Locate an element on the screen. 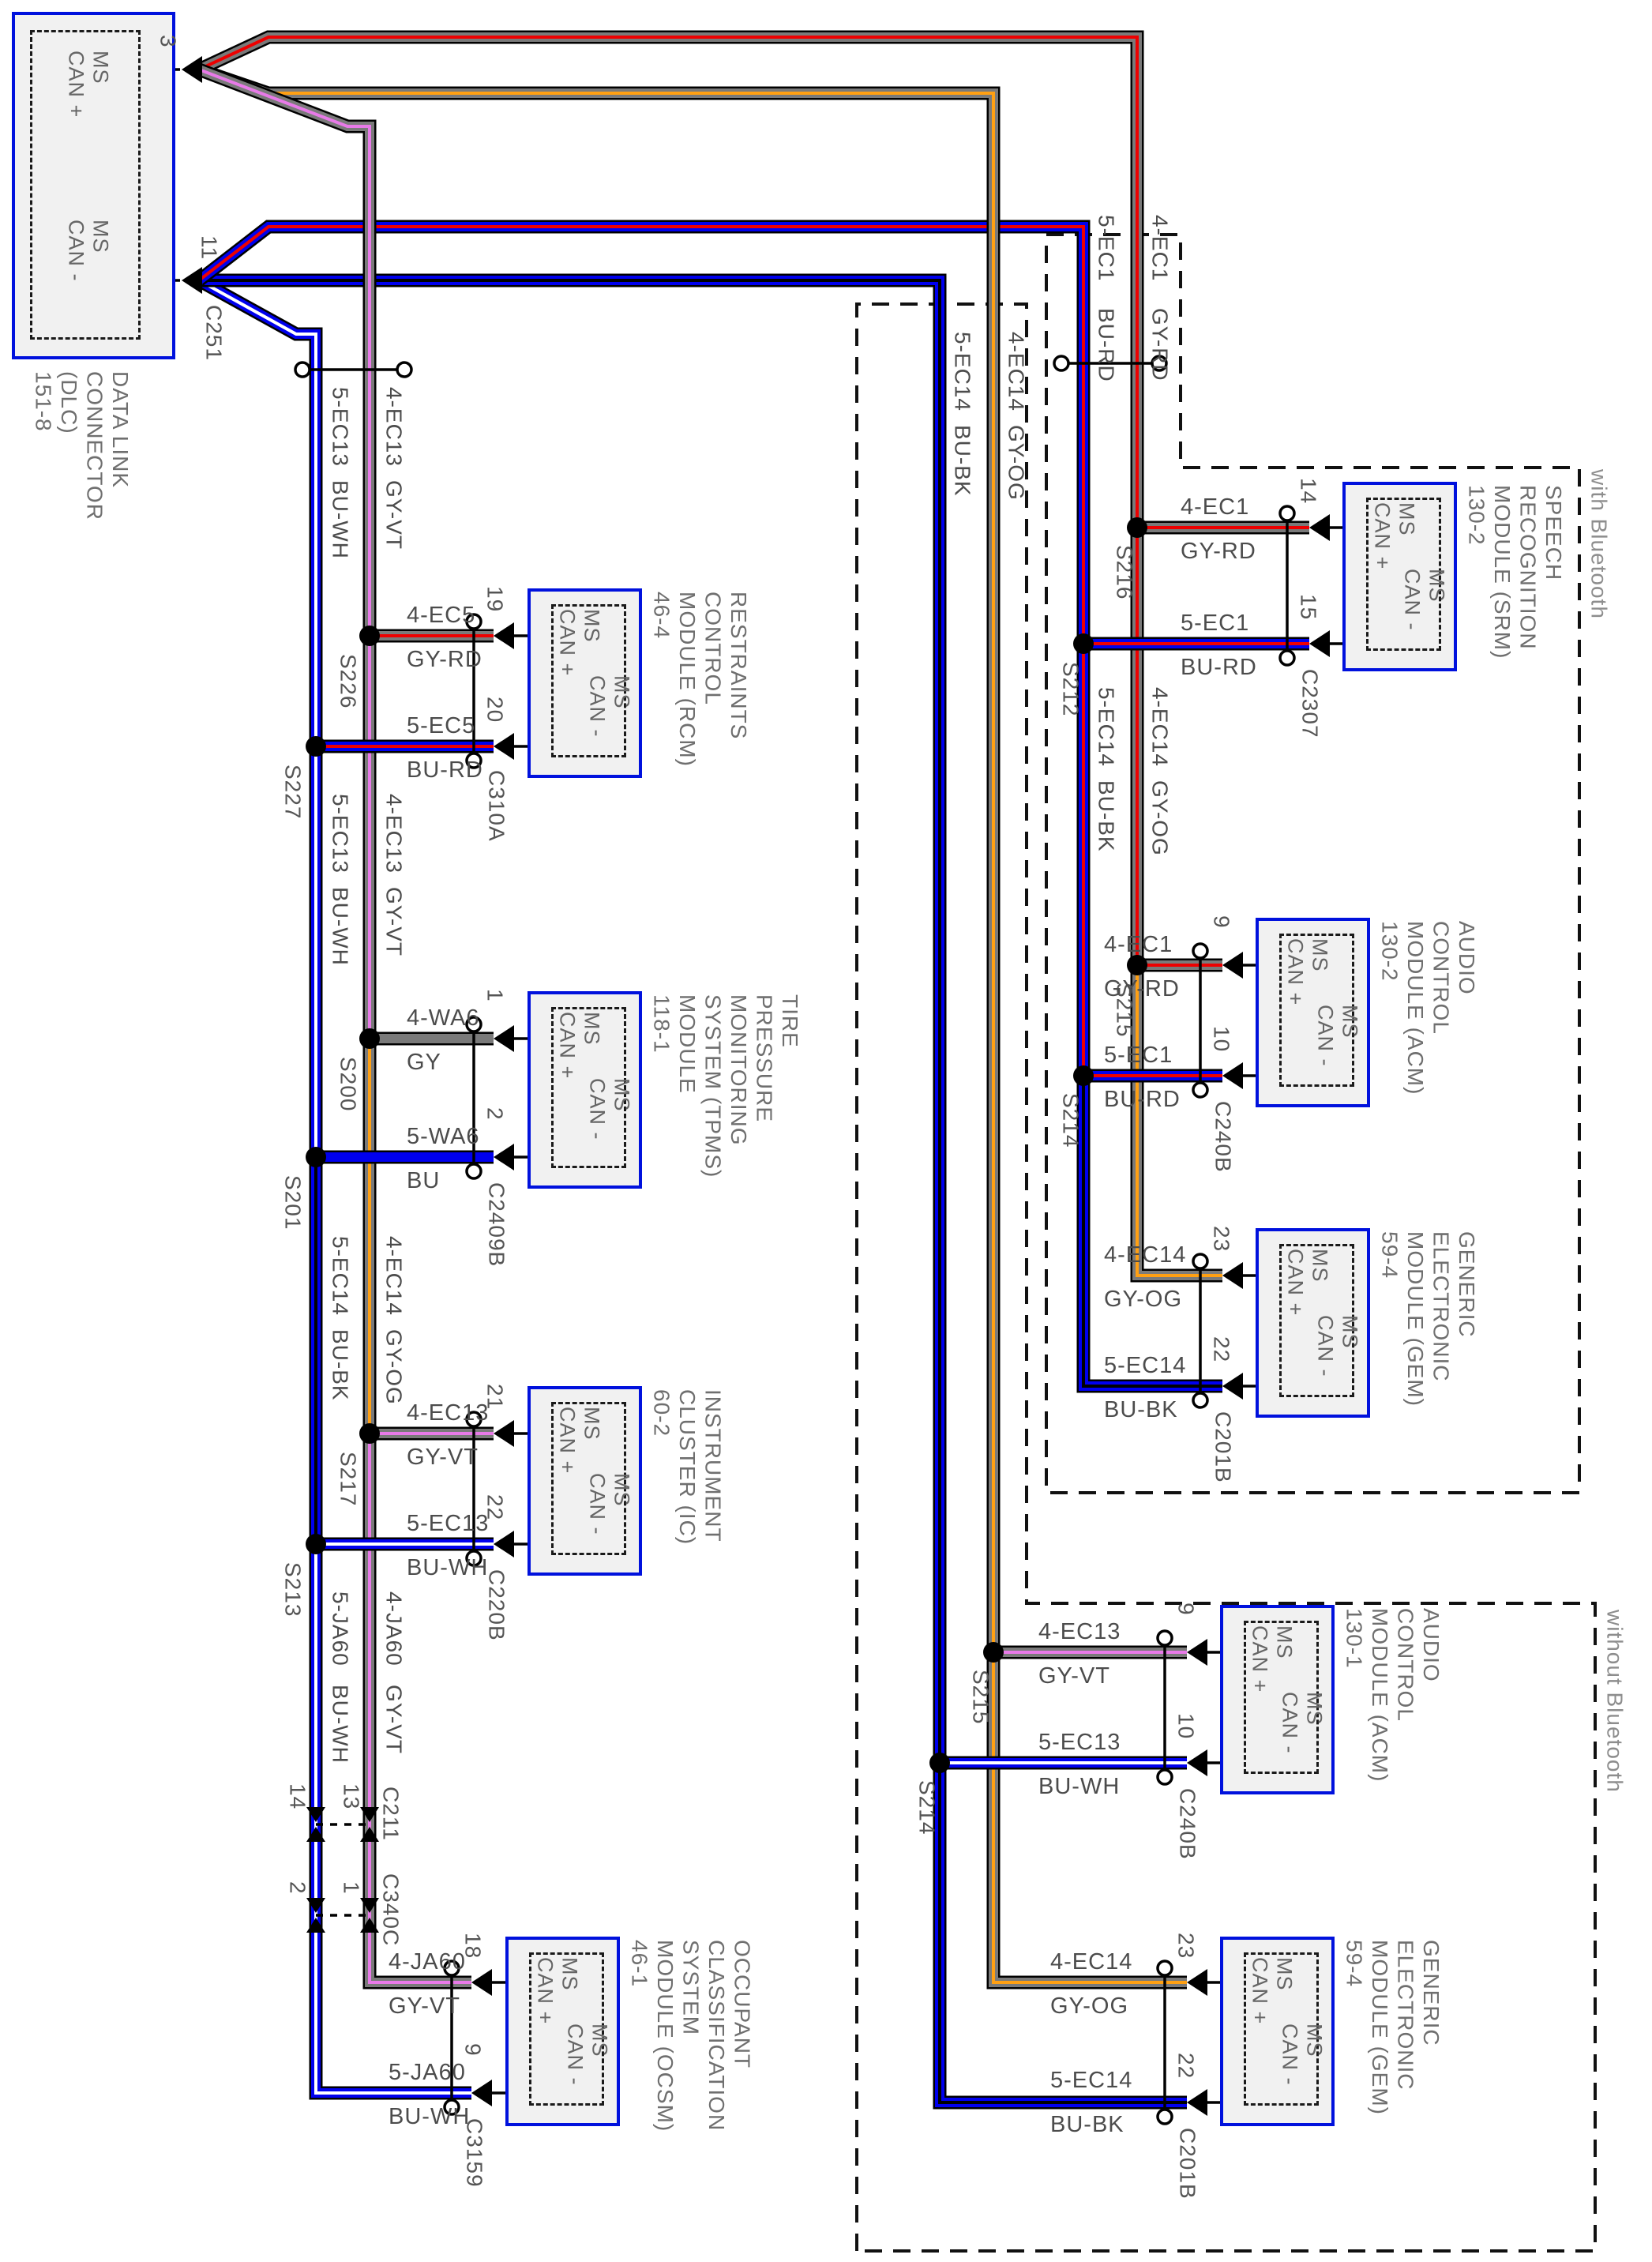 This screenshot has width=1652, height=2262. tpms-box is located at coordinates (585, 1090).